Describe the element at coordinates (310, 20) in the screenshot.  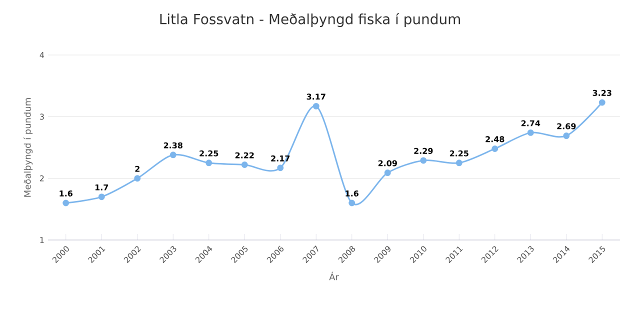
I see `chart-title: Litla Fossvatn - Meðalþyngd fiska í pundum` at that location.